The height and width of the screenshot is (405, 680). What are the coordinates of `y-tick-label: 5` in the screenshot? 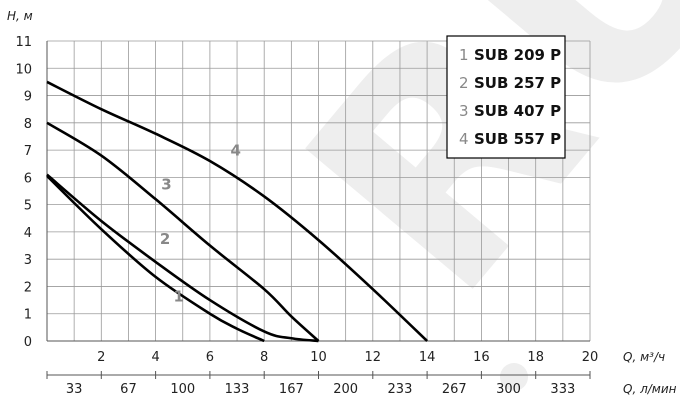 It's located at (28, 206).